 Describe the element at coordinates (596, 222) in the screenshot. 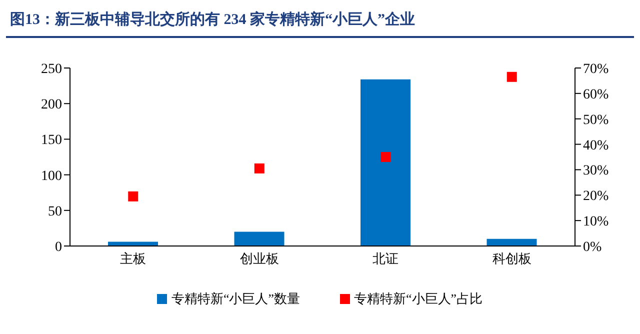

I see `y2-tick-label: 10%` at that location.